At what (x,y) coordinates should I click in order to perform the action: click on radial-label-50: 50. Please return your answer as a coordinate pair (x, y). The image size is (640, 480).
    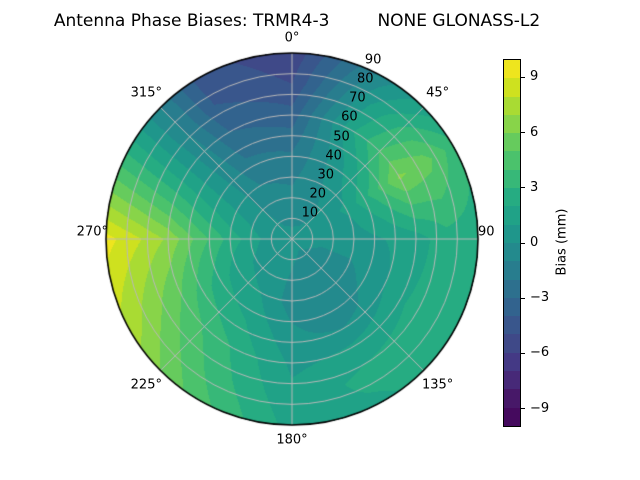
    Looking at the image, I should click on (341, 137).